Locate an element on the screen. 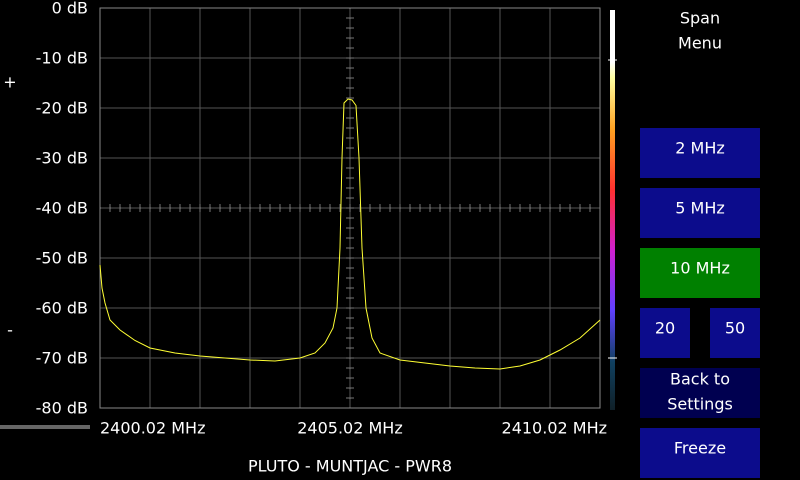  y-tick-label: -10 dB is located at coordinates (62, 58).